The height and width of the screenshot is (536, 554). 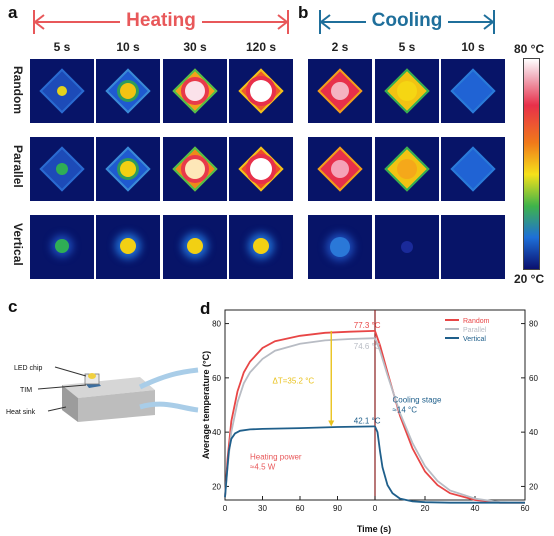 What do you see at coordinates (263, 466) in the screenshot?
I see `annotation-heating-power-value: ≈4.5 W` at bounding box center [263, 466].